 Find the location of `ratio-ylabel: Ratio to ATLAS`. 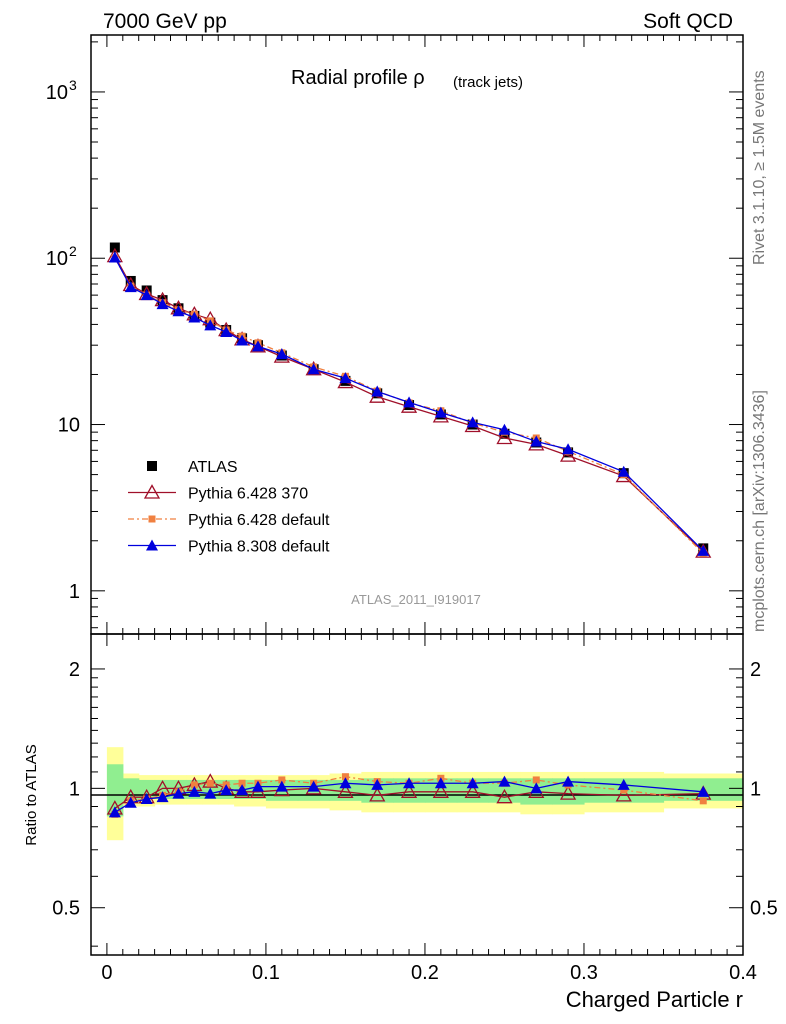

ratio-ylabel: Ratio to ATLAS is located at coordinates (31, 794).